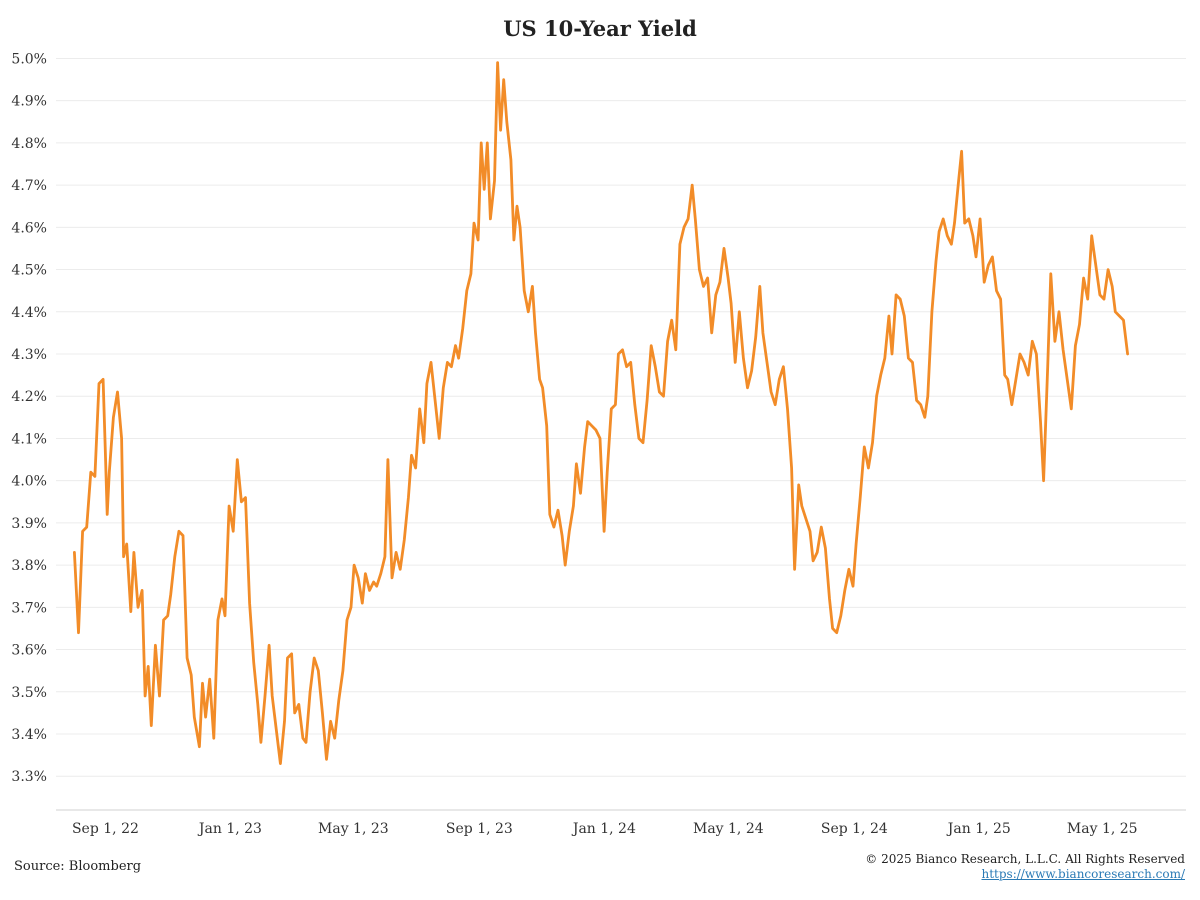 This screenshot has width=1200, height=900. Describe the element at coordinates (229, 829) in the screenshot. I see `x-tick-label: Jan 1, 23` at that location.